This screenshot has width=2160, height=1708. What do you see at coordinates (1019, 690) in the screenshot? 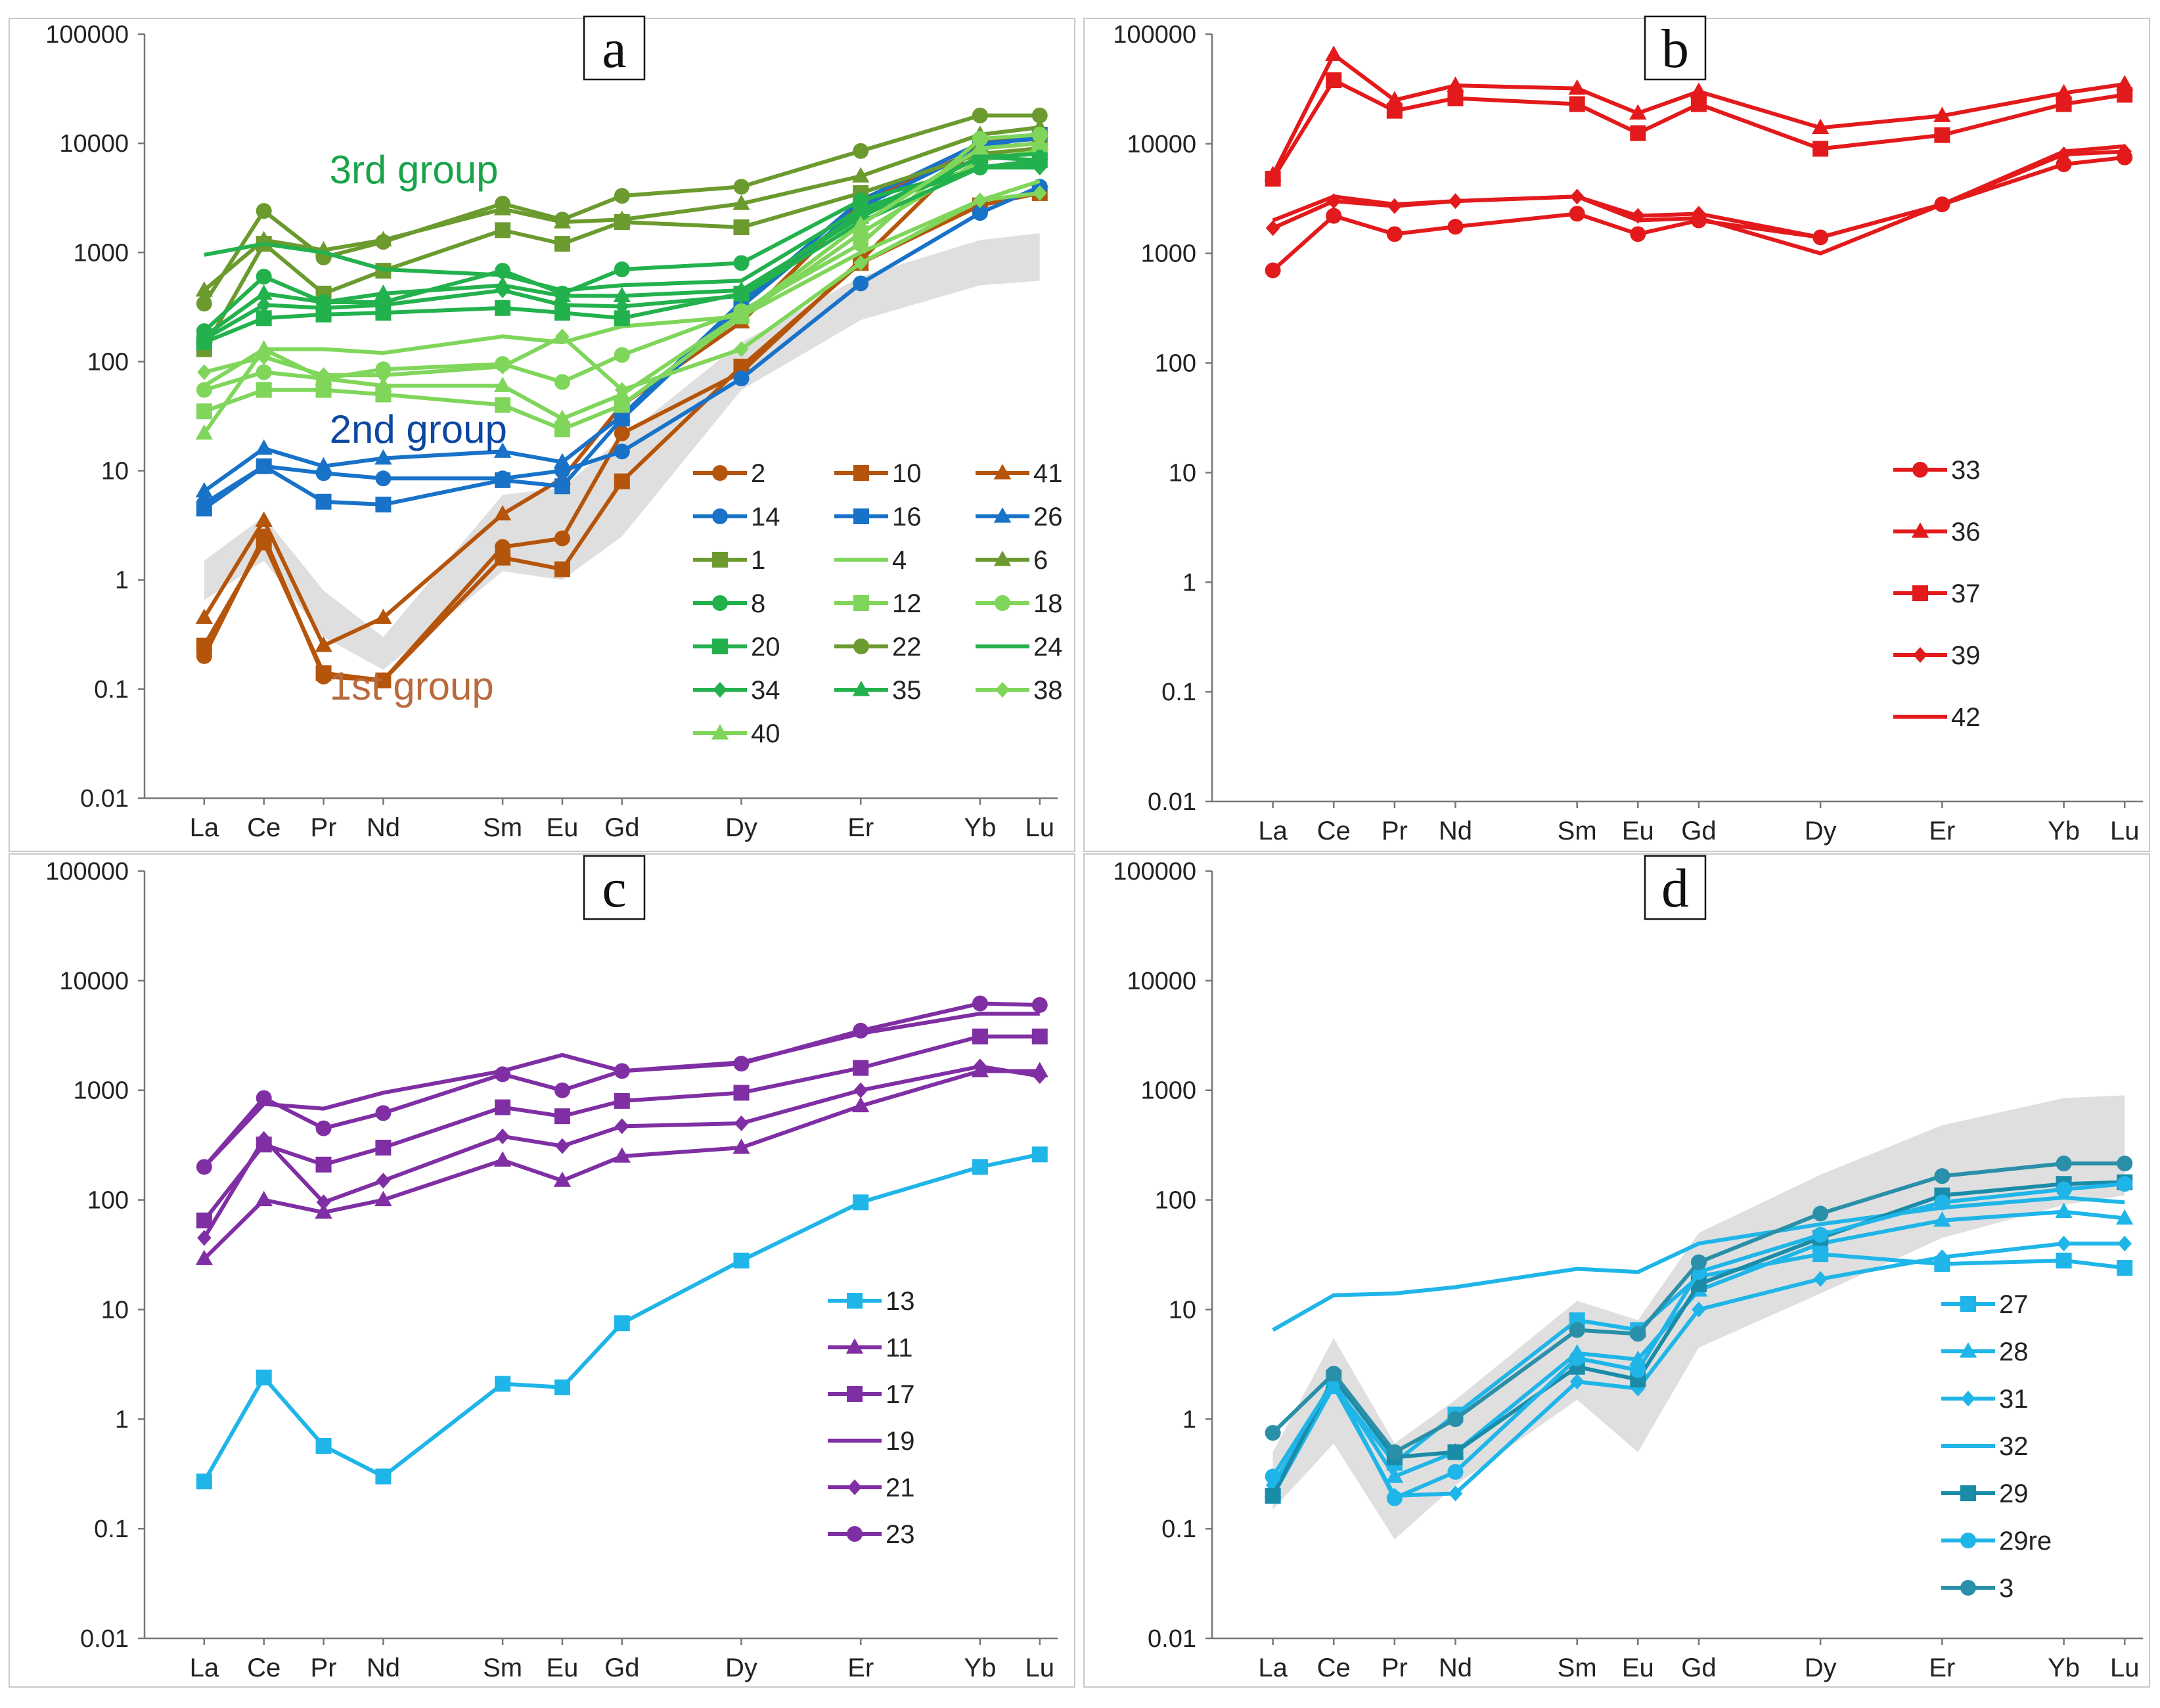
I see `legend-item-38: 38` at bounding box center [1019, 690].